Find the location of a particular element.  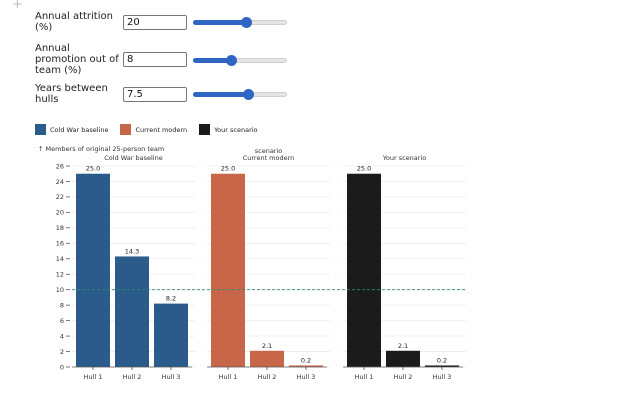

legend-item-current-modern: Current modern is located at coordinates (153, 129).